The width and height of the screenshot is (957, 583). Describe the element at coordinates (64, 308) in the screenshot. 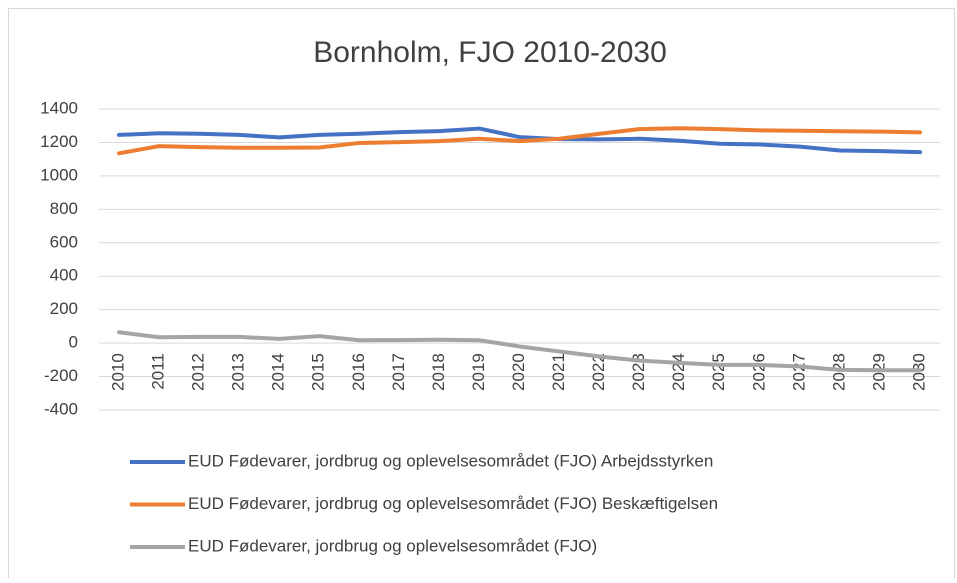

I see `y-tick-label: 200` at that location.